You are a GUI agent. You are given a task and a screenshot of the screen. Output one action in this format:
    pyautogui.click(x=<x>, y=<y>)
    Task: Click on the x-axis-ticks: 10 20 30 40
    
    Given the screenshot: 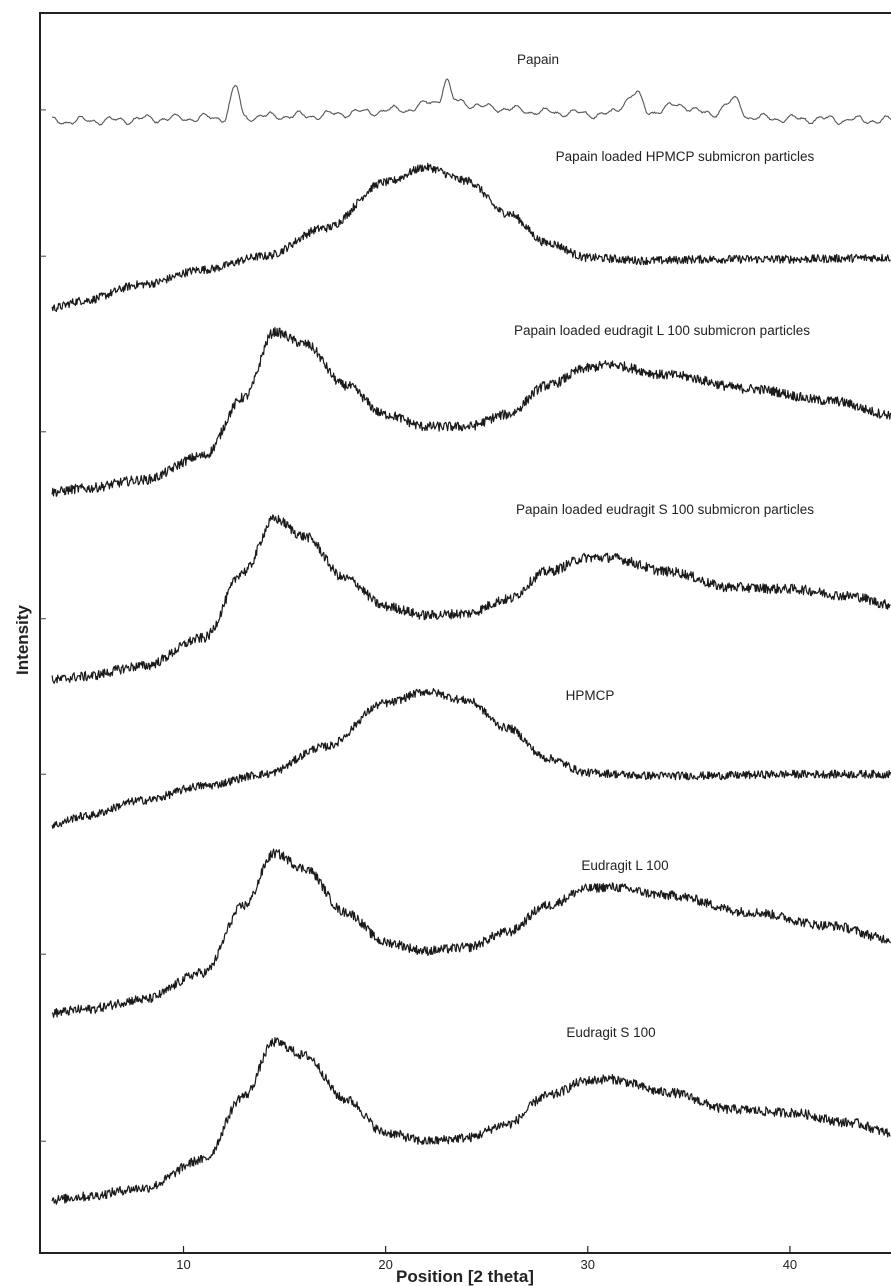 What is the action you would take?
    pyautogui.click(x=486, y=1259)
    